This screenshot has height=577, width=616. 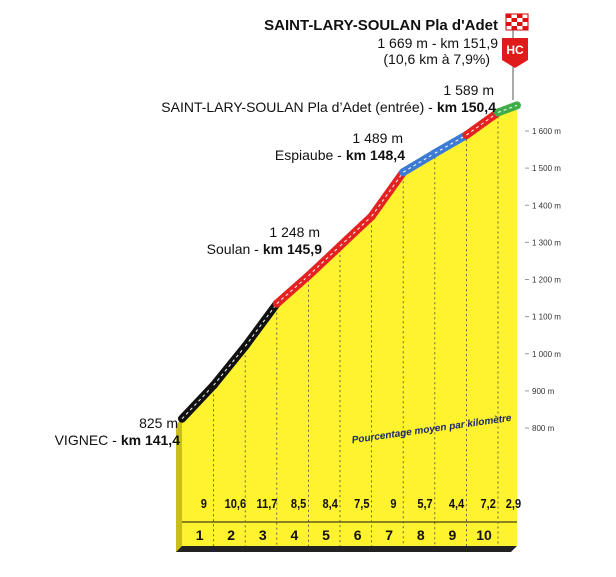 I want to click on annotation-place: Soulan - km 145,9, so click(x=265, y=249).